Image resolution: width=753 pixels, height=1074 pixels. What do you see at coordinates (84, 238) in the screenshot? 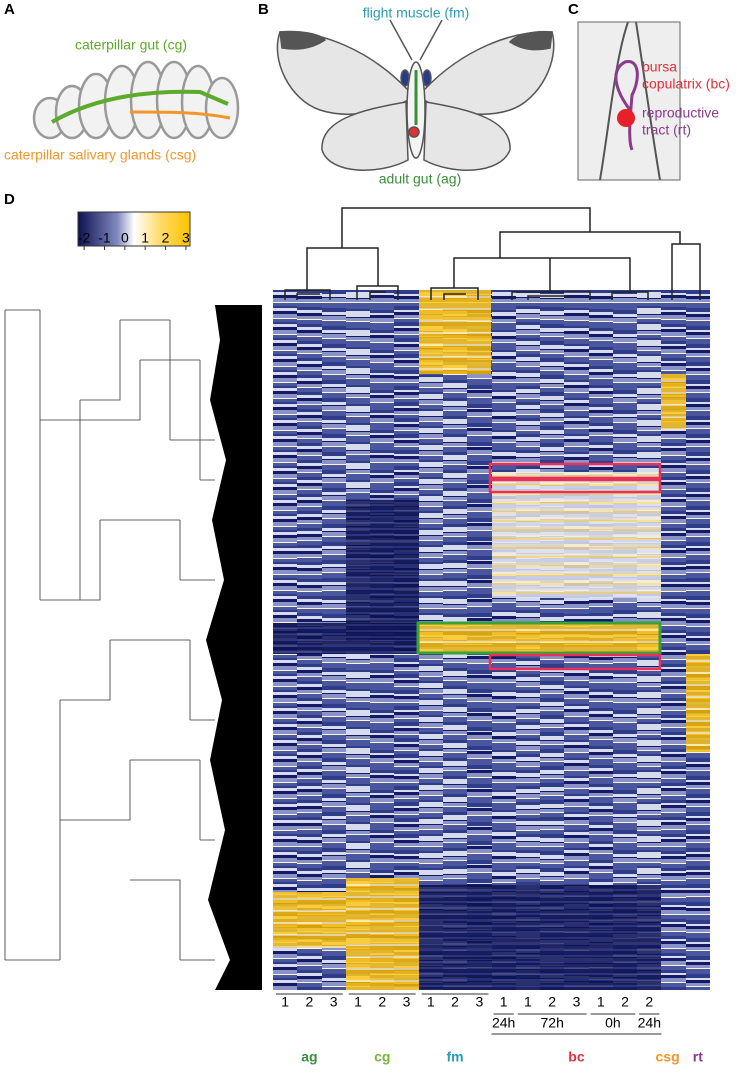
I see `colorbar-tick-label: -2` at bounding box center [84, 238].